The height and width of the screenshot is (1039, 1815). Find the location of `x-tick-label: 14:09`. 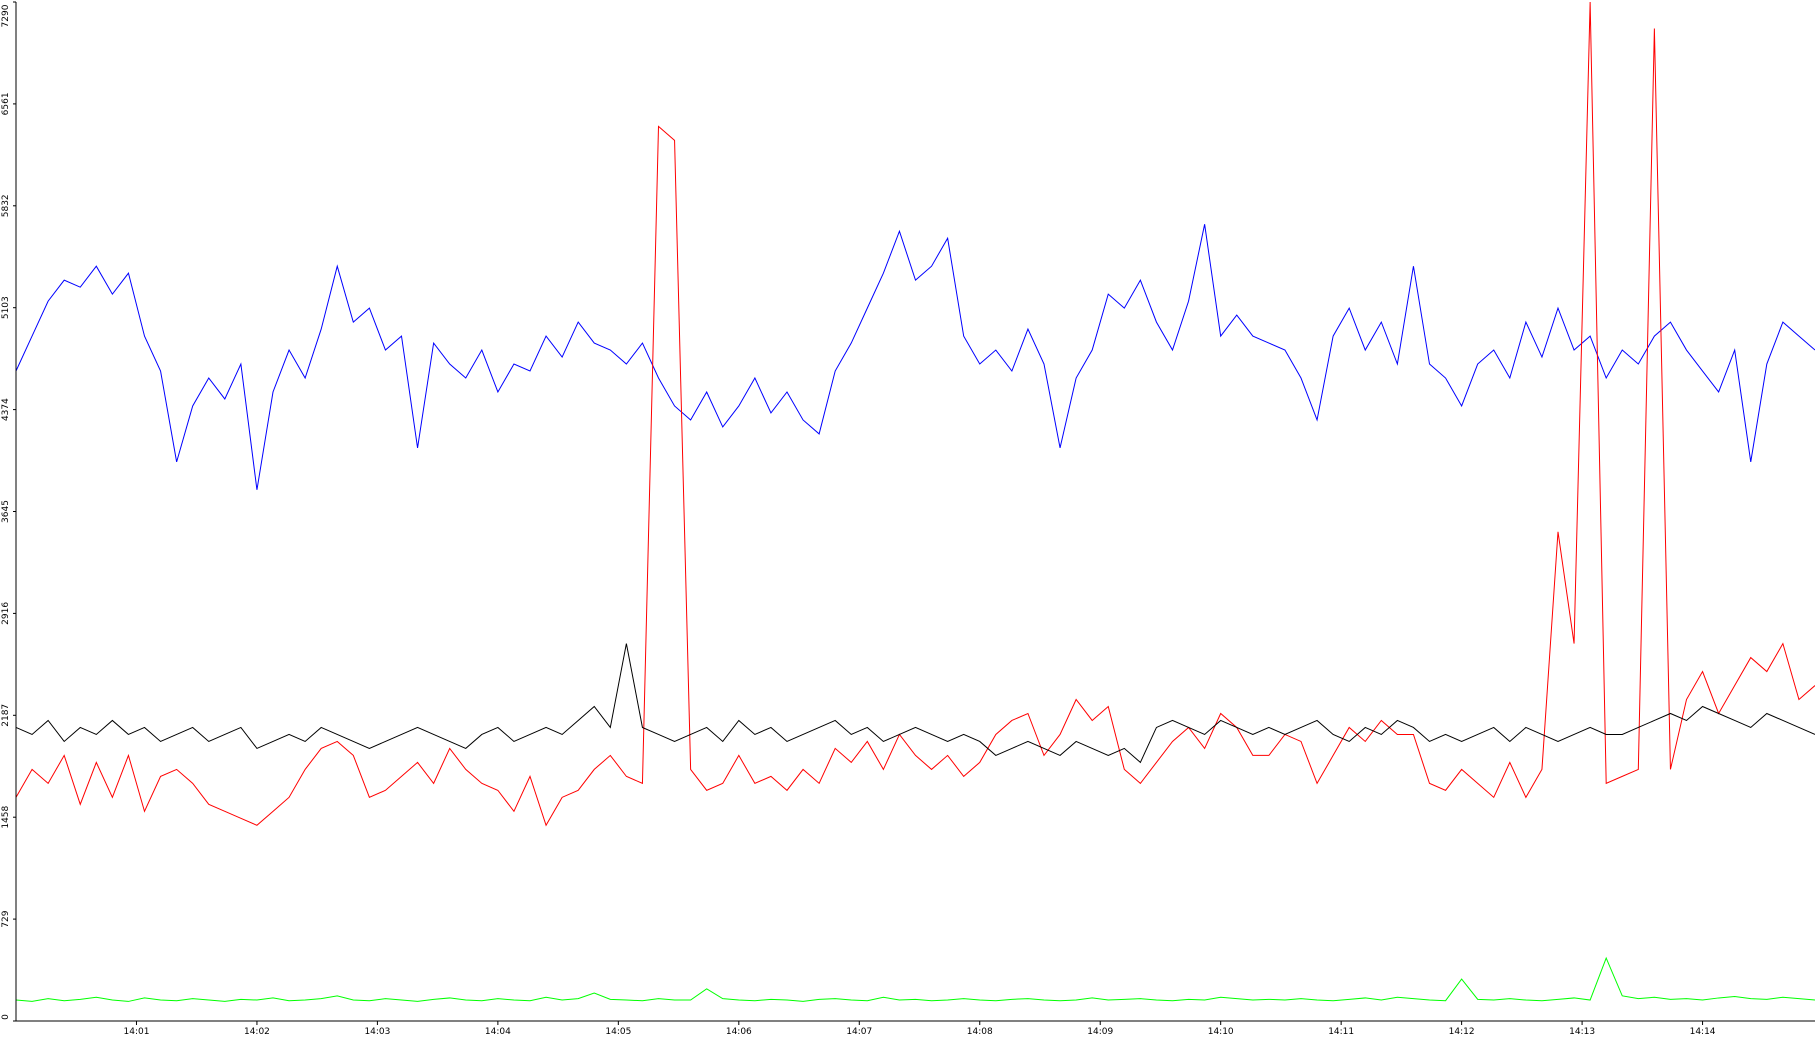

x-tick-label: 14:09 is located at coordinates (1100, 1032).